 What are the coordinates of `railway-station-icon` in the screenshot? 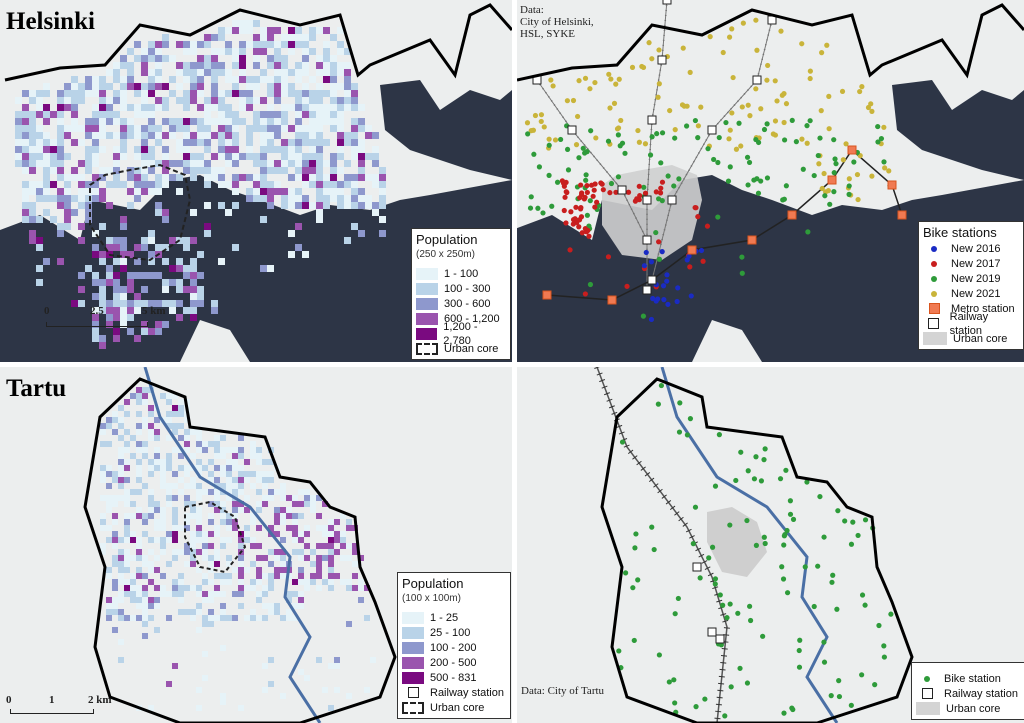 It's located at (672, 200).